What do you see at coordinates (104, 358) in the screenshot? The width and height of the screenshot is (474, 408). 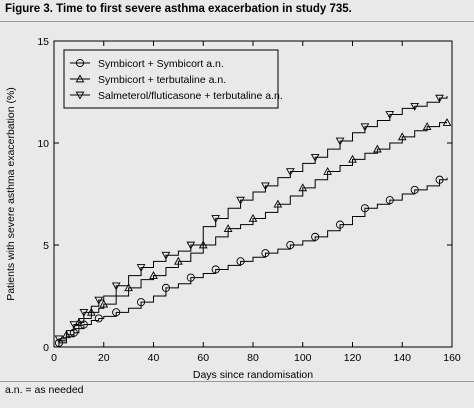 I see `x-tick-label: 20` at bounding box center [104, 358].